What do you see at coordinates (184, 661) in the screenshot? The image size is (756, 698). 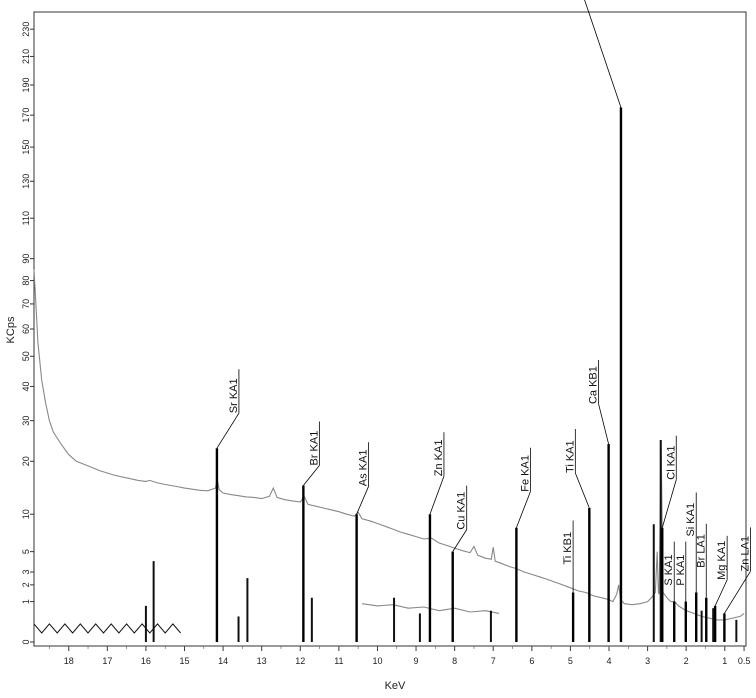 I see `x-tick-label-3: 15` at bounding box center [184, 661].